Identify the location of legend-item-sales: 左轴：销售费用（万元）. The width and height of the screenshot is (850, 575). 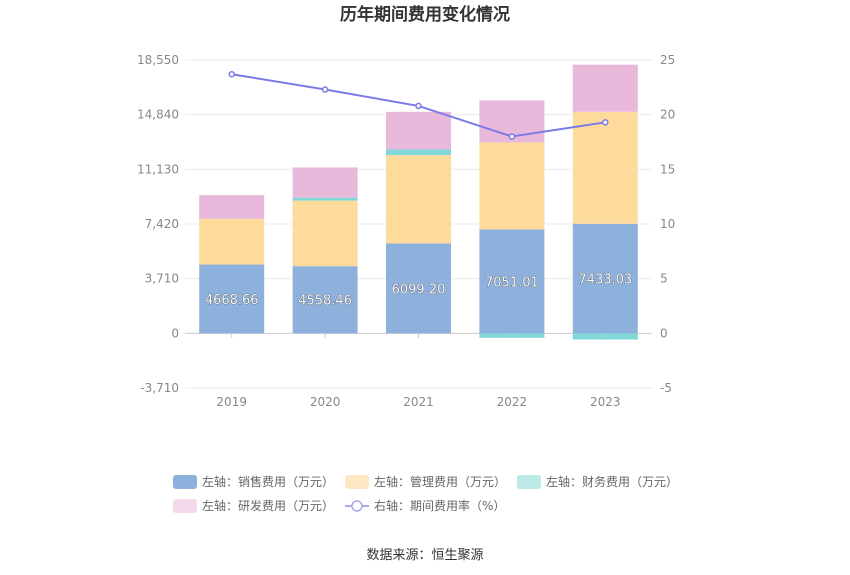
(253, 481).